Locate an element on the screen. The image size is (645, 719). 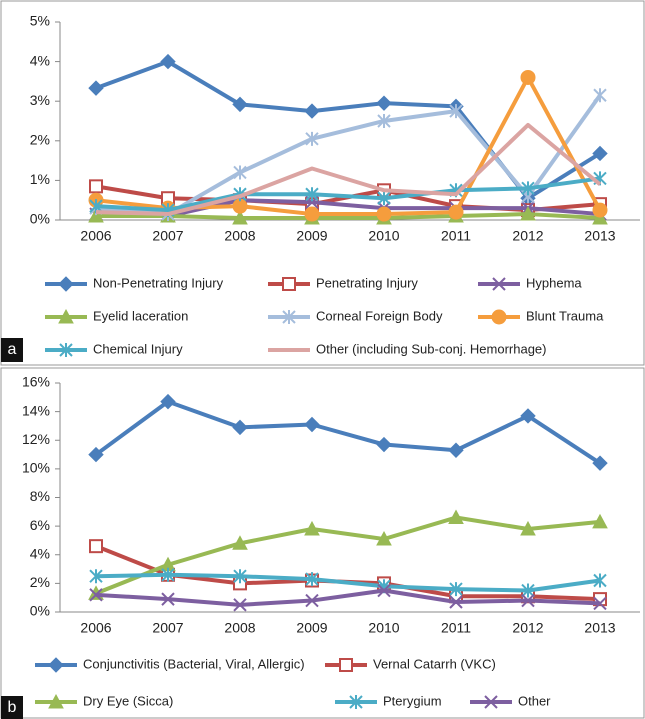
y-tick-label: 16% is located at coordinates (36, 382).